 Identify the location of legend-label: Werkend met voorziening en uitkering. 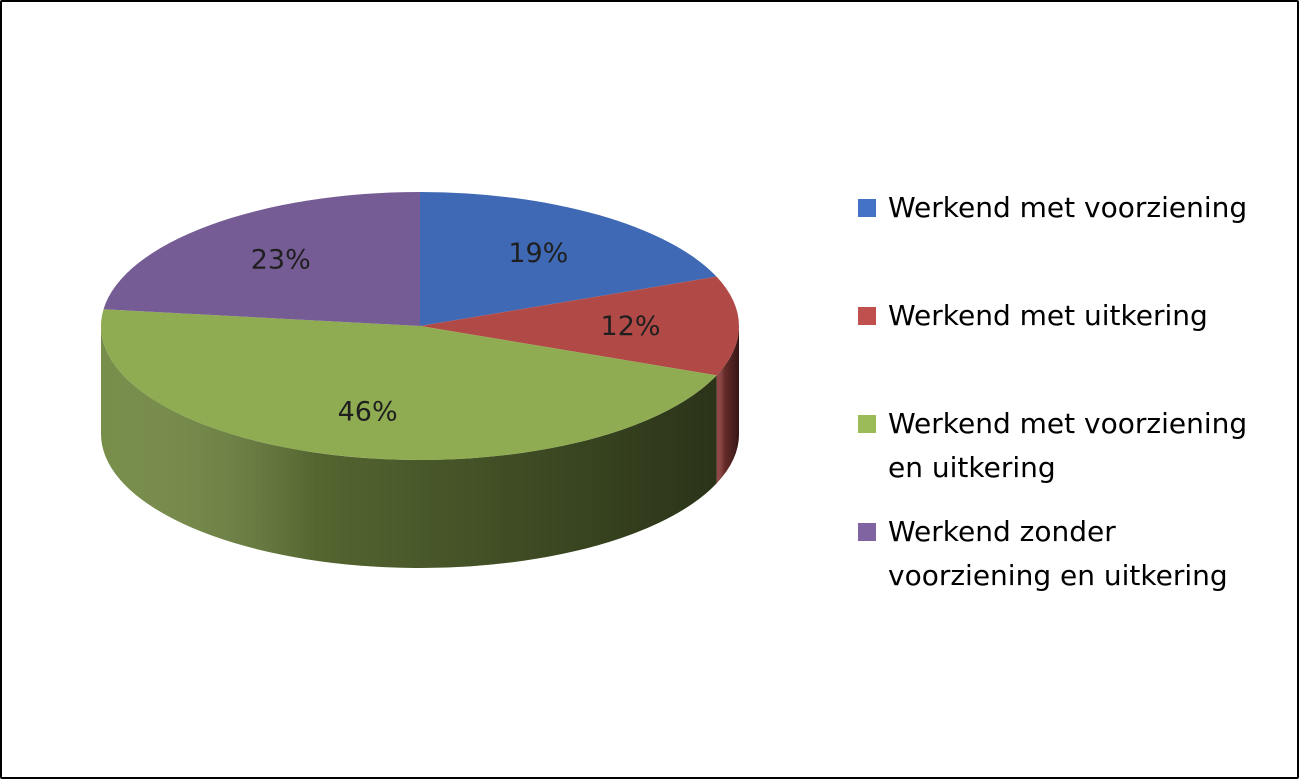
(1068, 445).